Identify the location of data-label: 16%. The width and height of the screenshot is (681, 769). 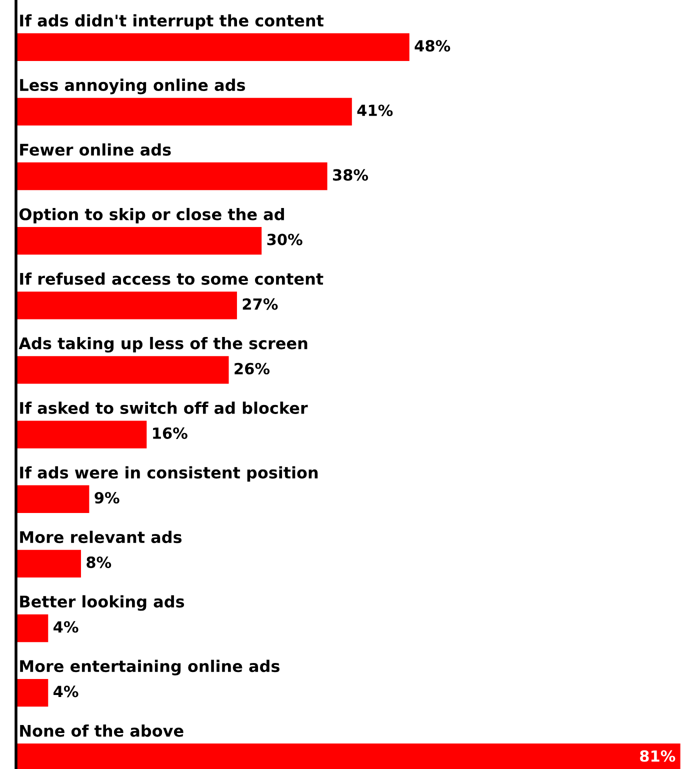
(170, 433).